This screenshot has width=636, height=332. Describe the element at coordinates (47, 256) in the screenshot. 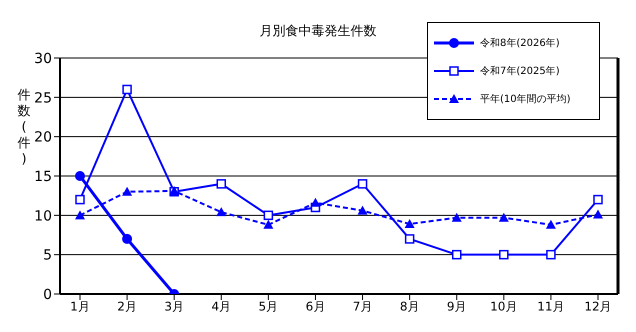

I see `y-tick-label: 5` at that location.